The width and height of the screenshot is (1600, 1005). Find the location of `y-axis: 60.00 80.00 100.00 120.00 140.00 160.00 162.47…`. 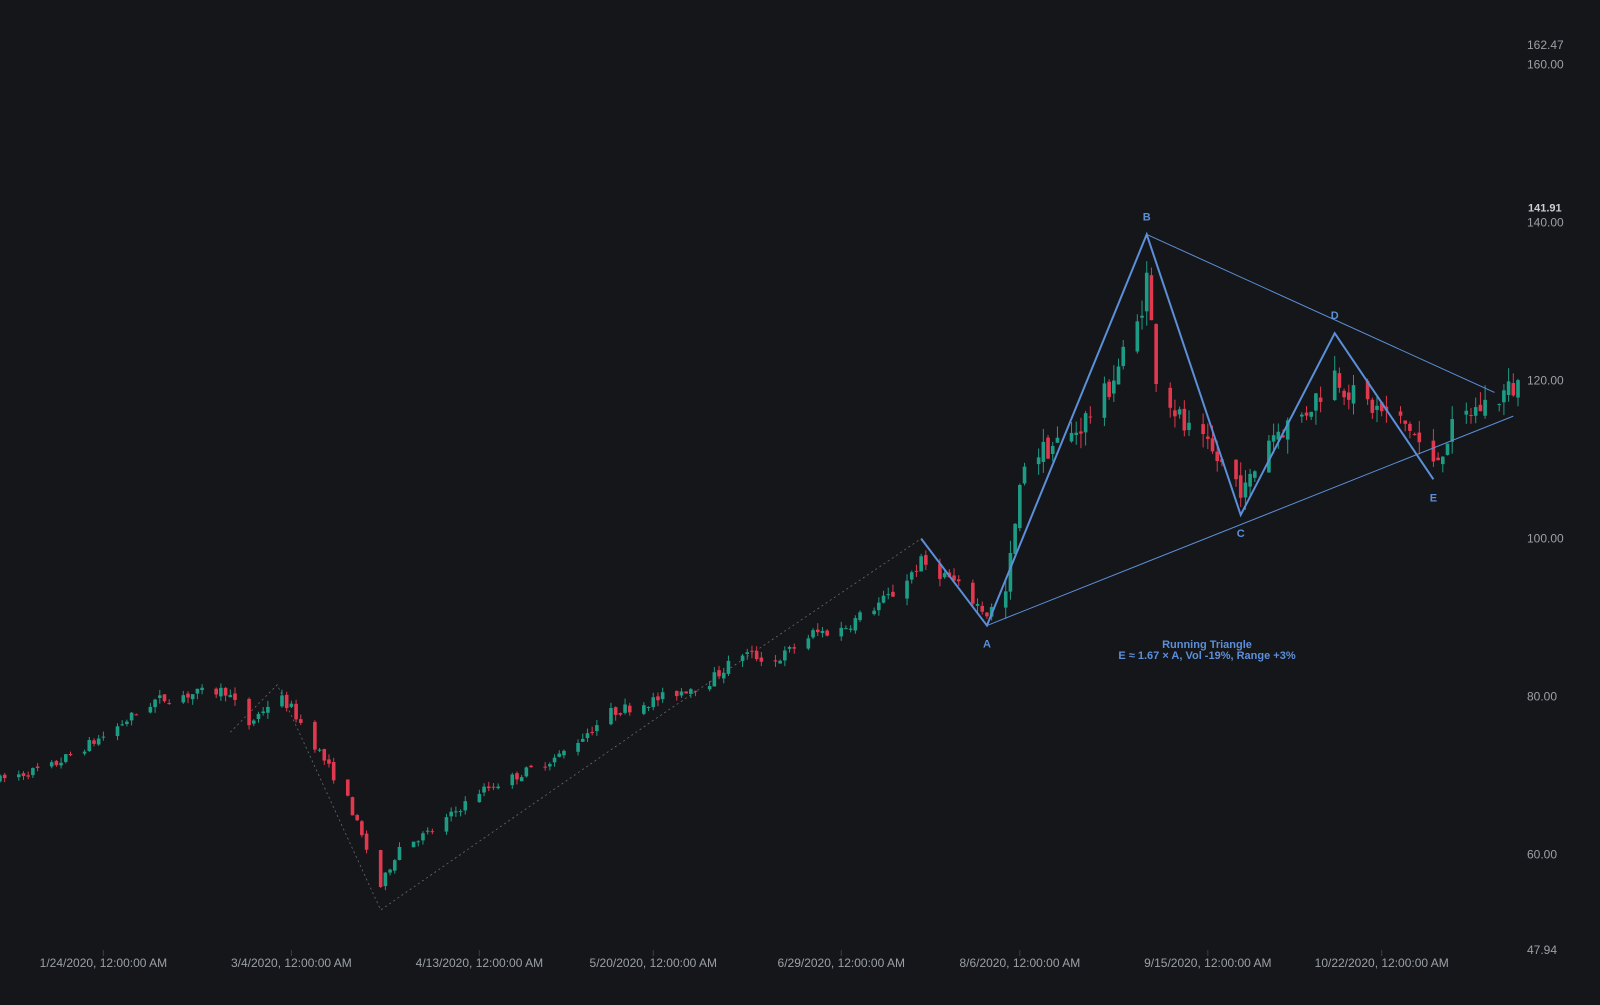

y-axis: 60.00 80.00 100.00 120.00 140.00 160.00 162.47… is located at coordinates (1545, 497).